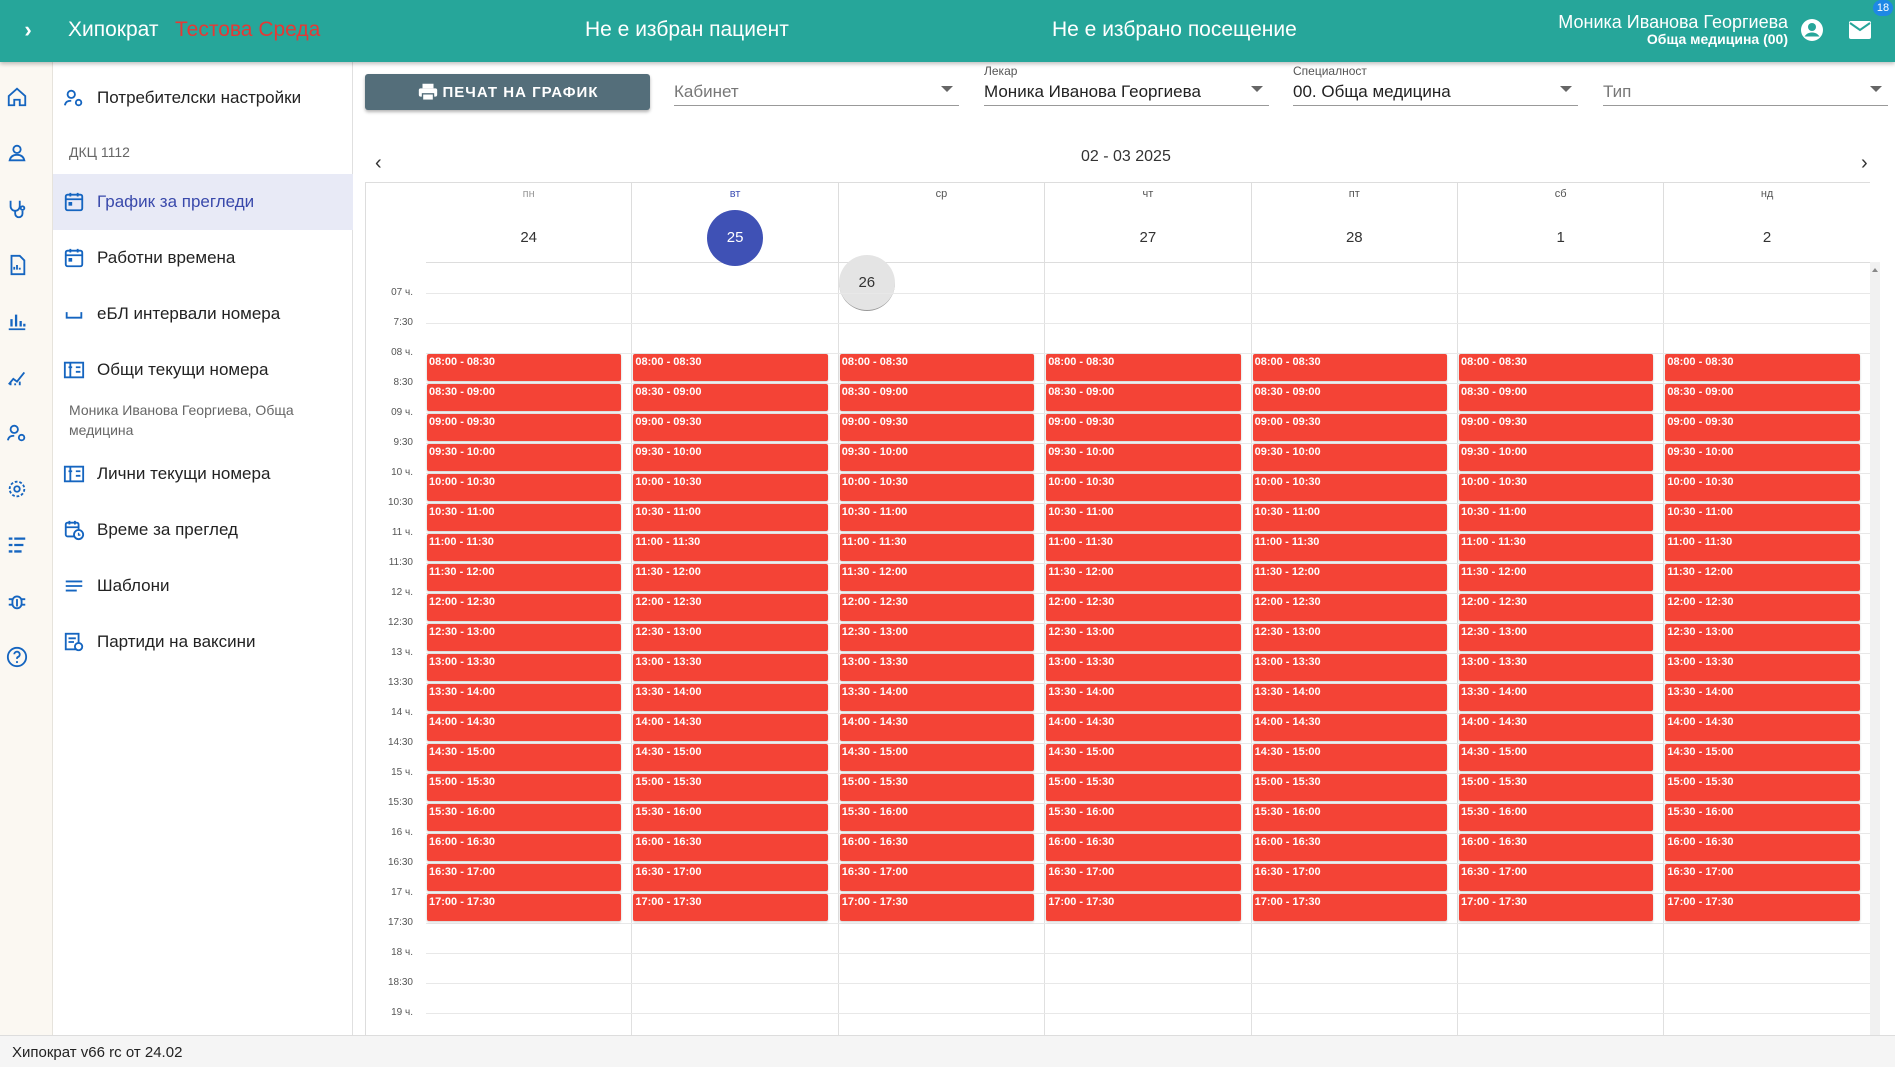  I want to click on patient-status: Не е избран пациент, so click(687, 29).